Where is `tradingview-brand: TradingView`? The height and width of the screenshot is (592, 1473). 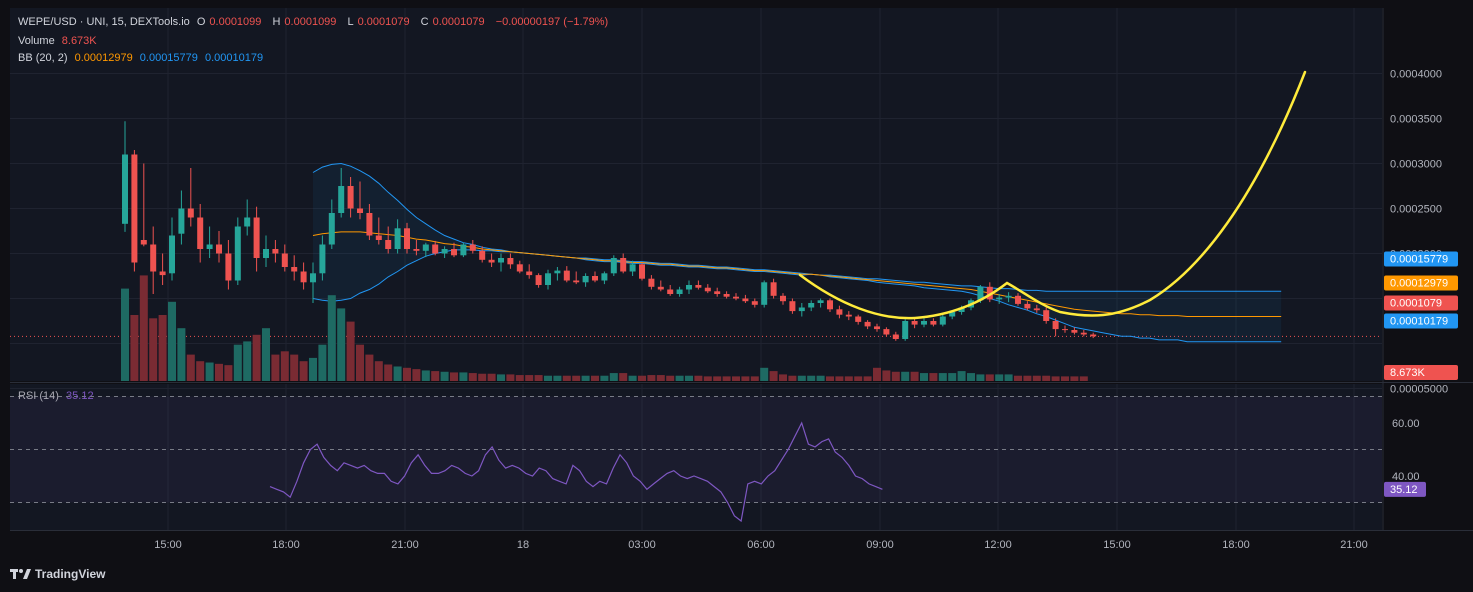
tradingview-brand: TradingView is located at coordinates (57, 574).